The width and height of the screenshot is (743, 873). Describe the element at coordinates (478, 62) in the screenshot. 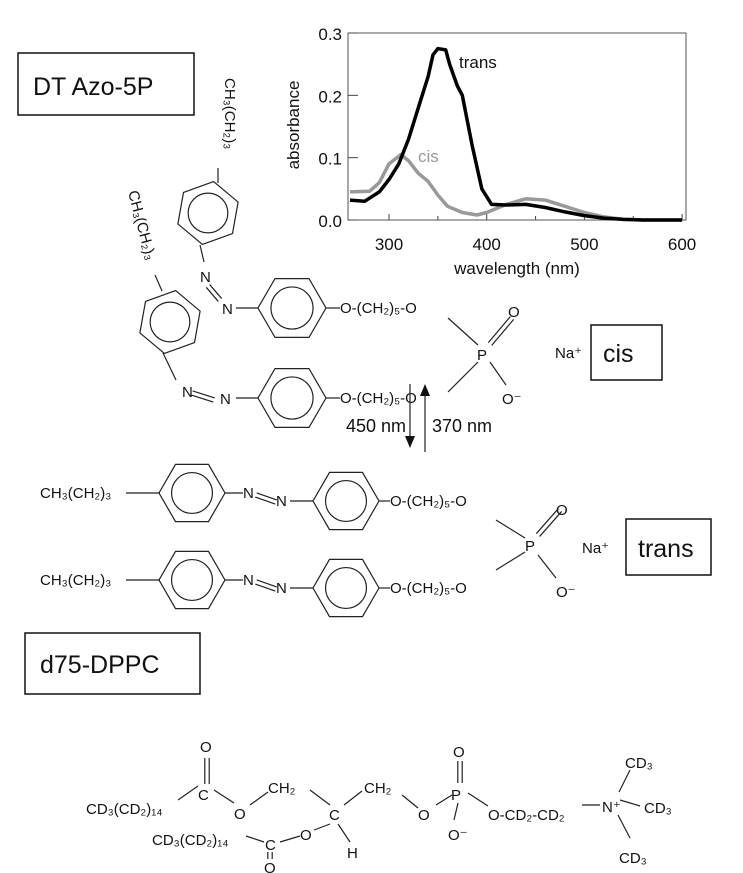

I see `series-label-trans: trans` at that location.